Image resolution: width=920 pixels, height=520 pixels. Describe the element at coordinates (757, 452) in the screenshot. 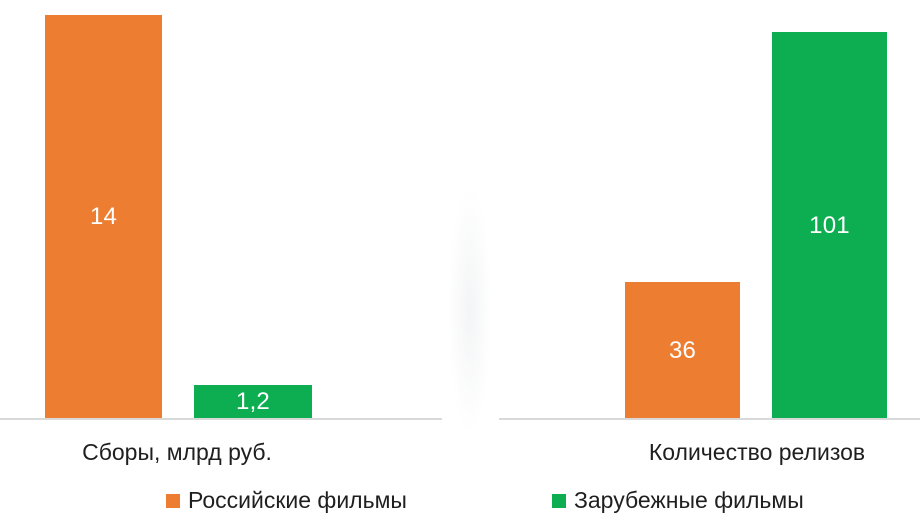

I see `category-label-releases: Количество релизов` at that location.